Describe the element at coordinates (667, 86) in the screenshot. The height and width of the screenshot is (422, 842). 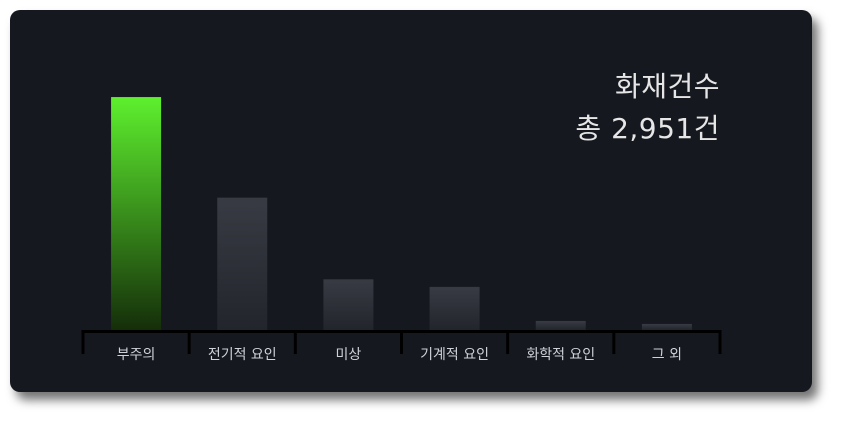
I see `chart-title: 화재건수` at that location.